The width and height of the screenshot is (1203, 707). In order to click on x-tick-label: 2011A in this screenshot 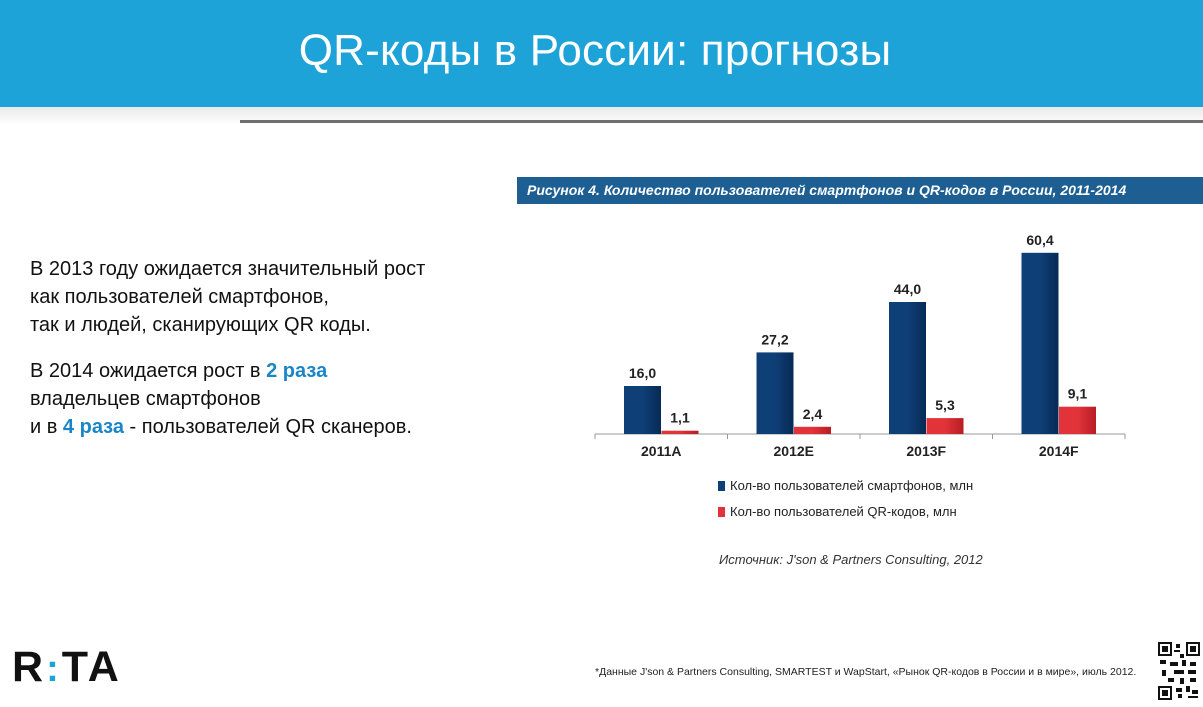, I will do `click(661, 451)`.